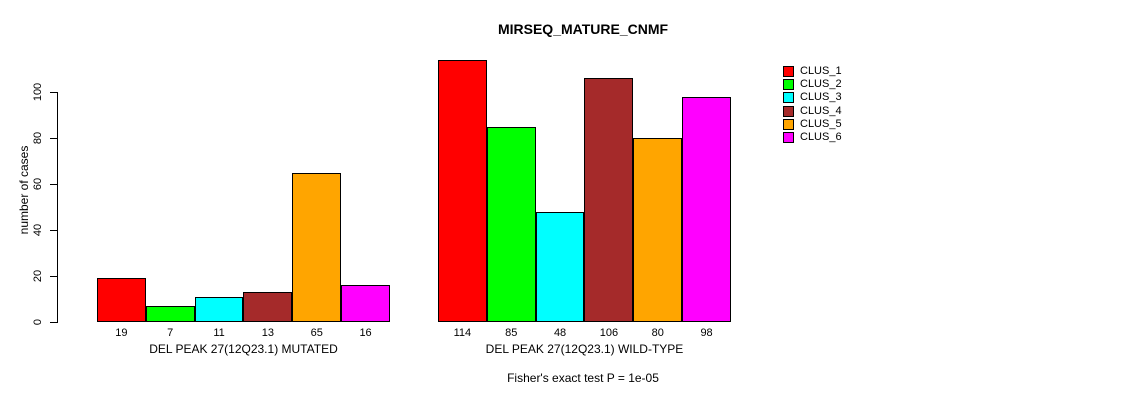 This screenshot has height=400, width=1140. What do you see at coordinates (268, 333) in the screenshot?
I see `bar-value-label: 13` at bounding box center [268, 333].